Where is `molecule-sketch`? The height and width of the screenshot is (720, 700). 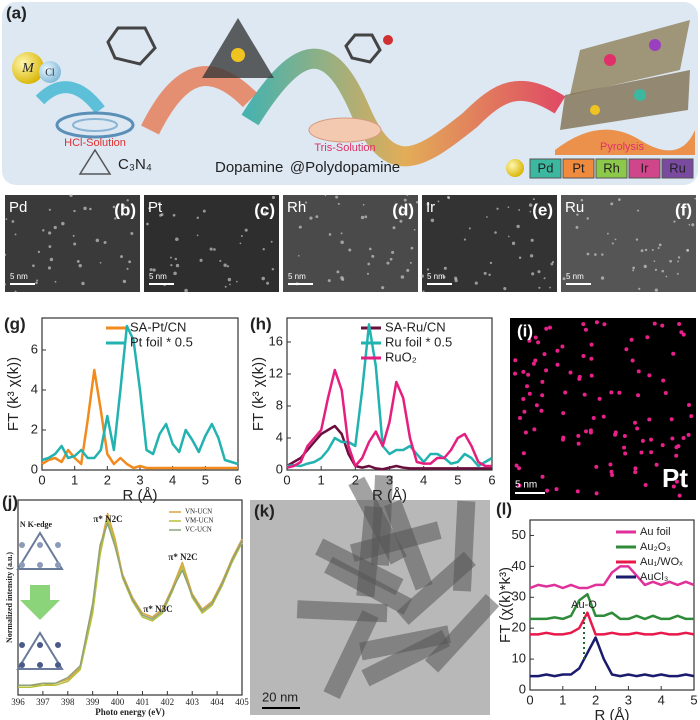
molecule-sketch is located at coordinates (40, 650).